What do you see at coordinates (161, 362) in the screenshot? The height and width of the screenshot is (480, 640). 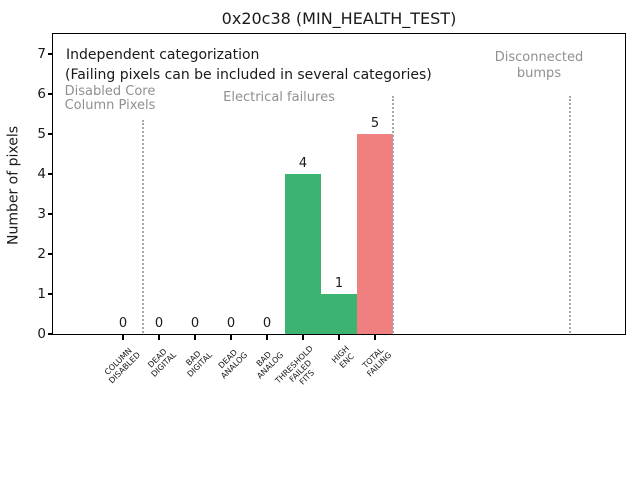 I see `x-tick-label-dead-digital: DEAD DIGITAL` at bounding box center [161, 362].